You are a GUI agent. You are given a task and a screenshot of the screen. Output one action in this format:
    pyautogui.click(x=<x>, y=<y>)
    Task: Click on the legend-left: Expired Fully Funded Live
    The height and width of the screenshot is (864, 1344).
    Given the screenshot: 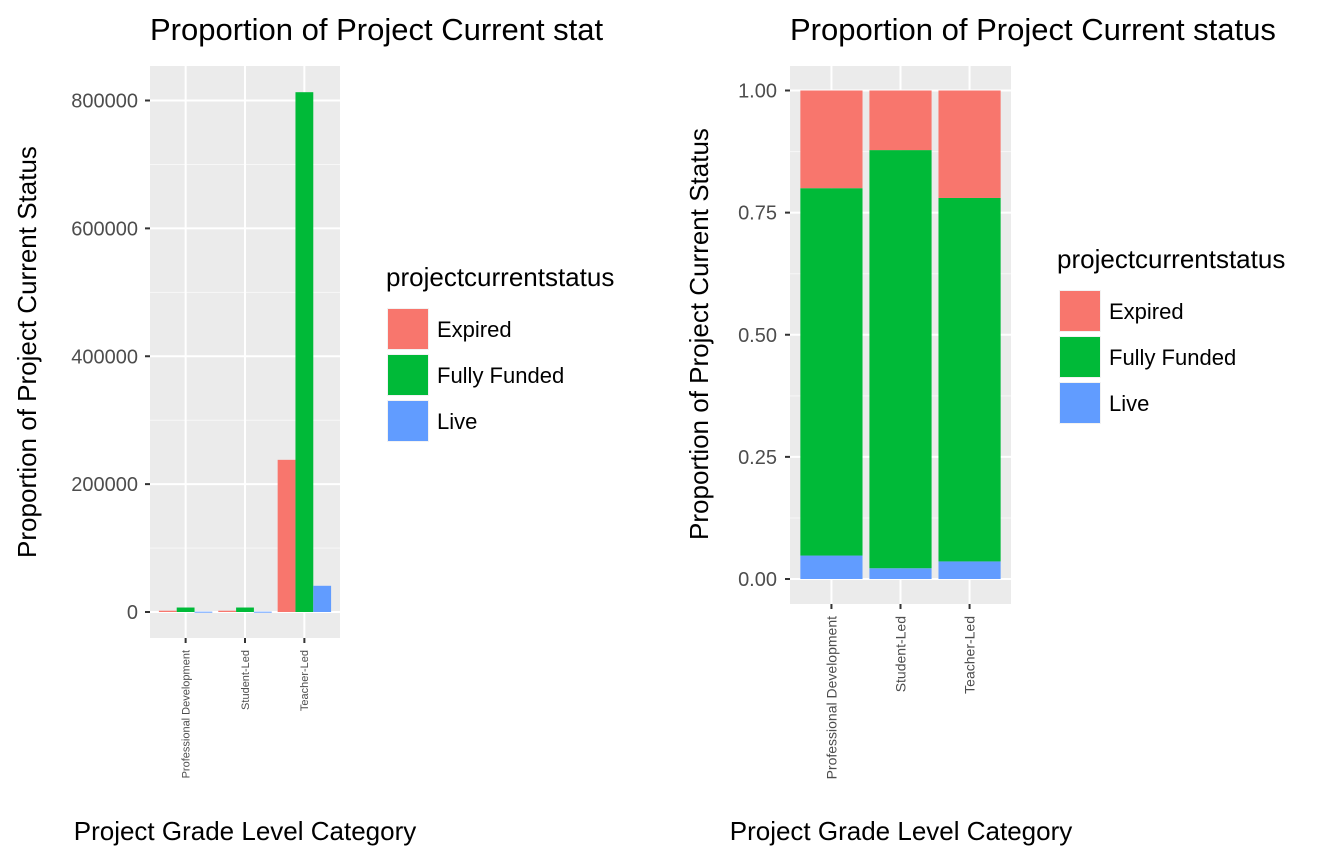 What is the action you would take?
    pyautogui.click(x=475, y=375)
    